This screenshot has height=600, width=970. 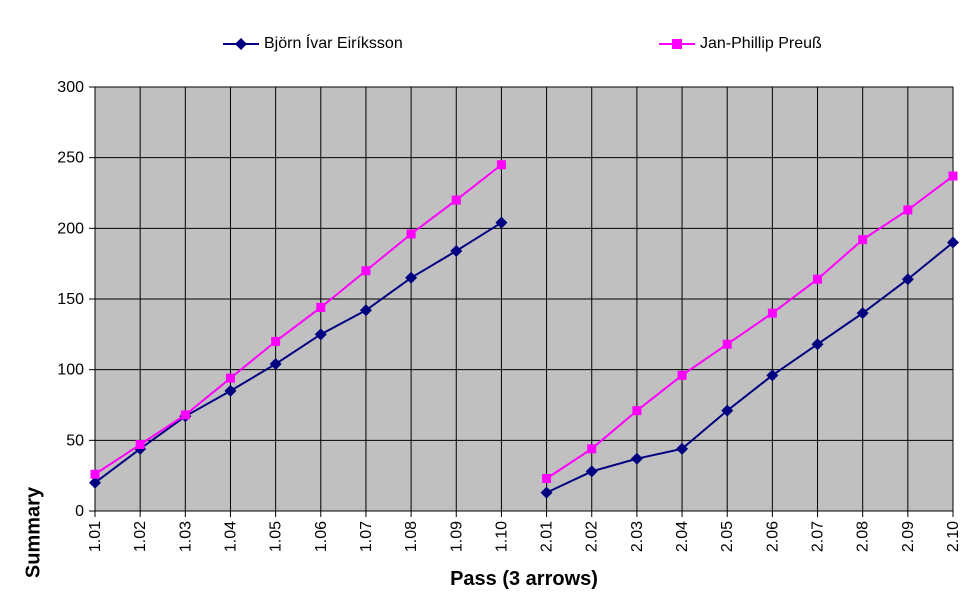 What do you see at coordinates (95, 536) in the screenshot?
I see `x-tick-label: 1.01` at bounding box center [95, 536].